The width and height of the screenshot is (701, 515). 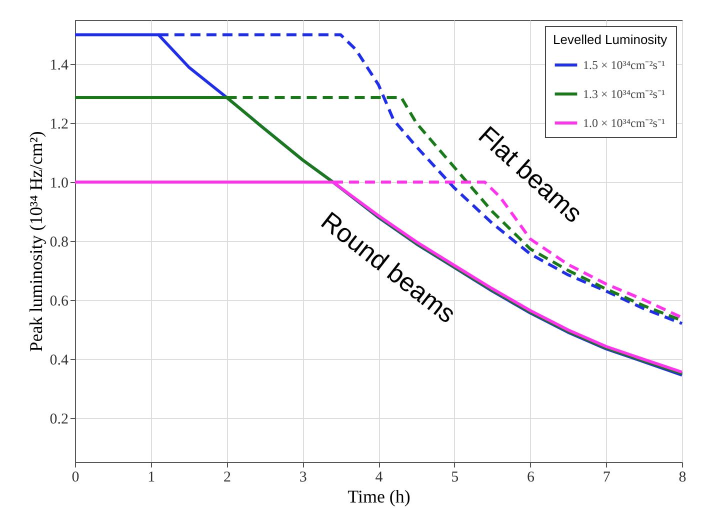 What do you see at coordinates (624, 94) in the screenshot?
I see `legend-label: 1.3 × 10³⁴cm⁻²s⁻¹` at bounding box center [624, 94].